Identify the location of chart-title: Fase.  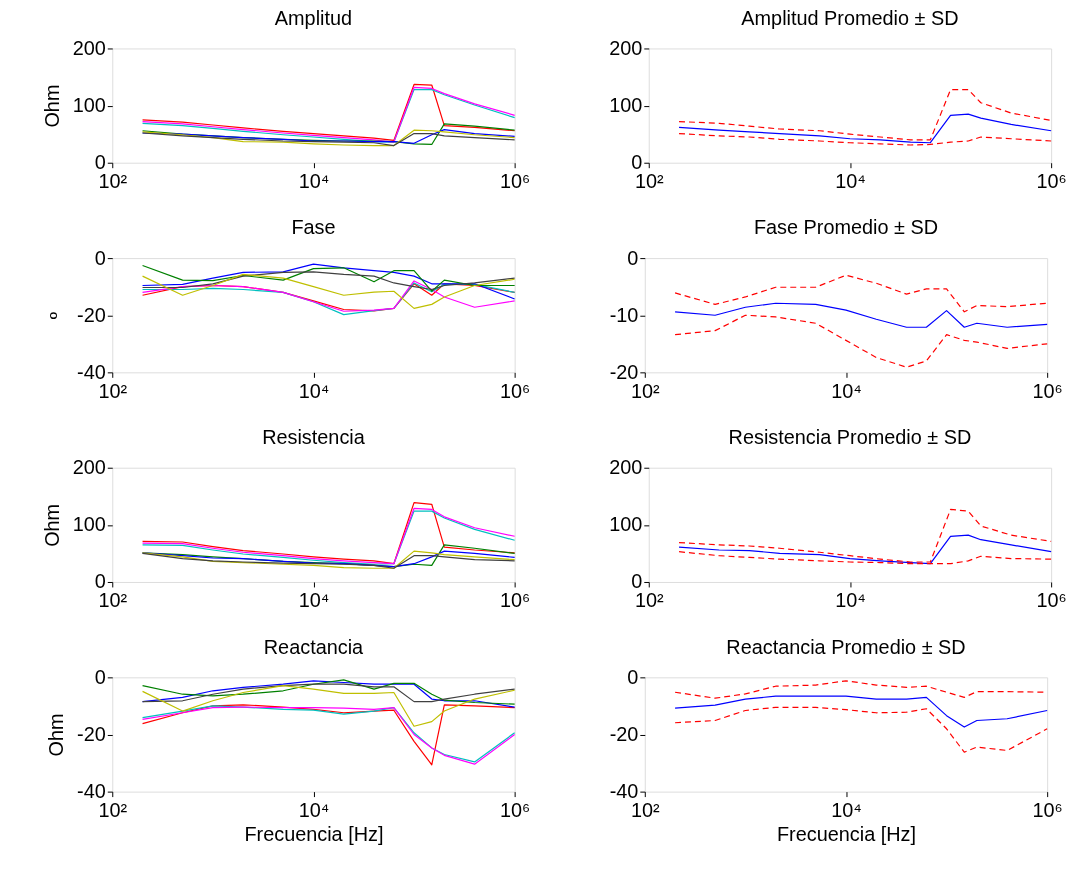
(313, 227).